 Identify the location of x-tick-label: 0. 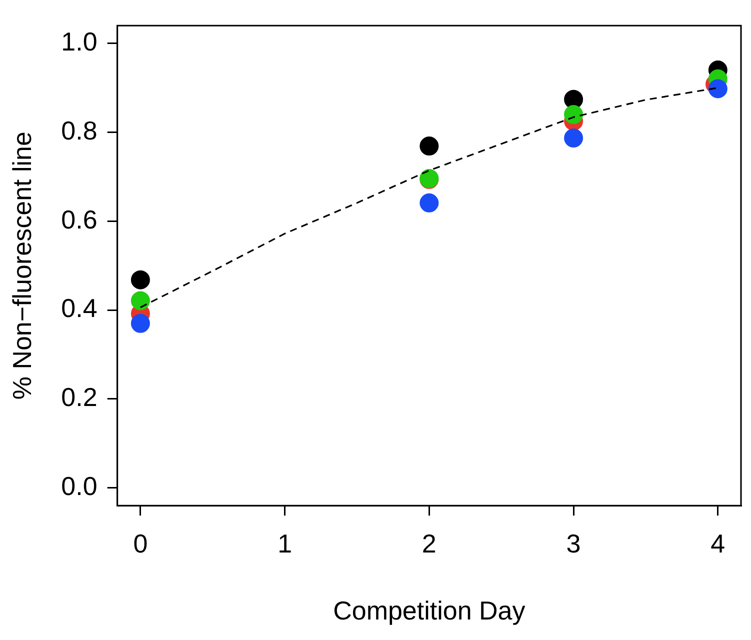
(140, 543).